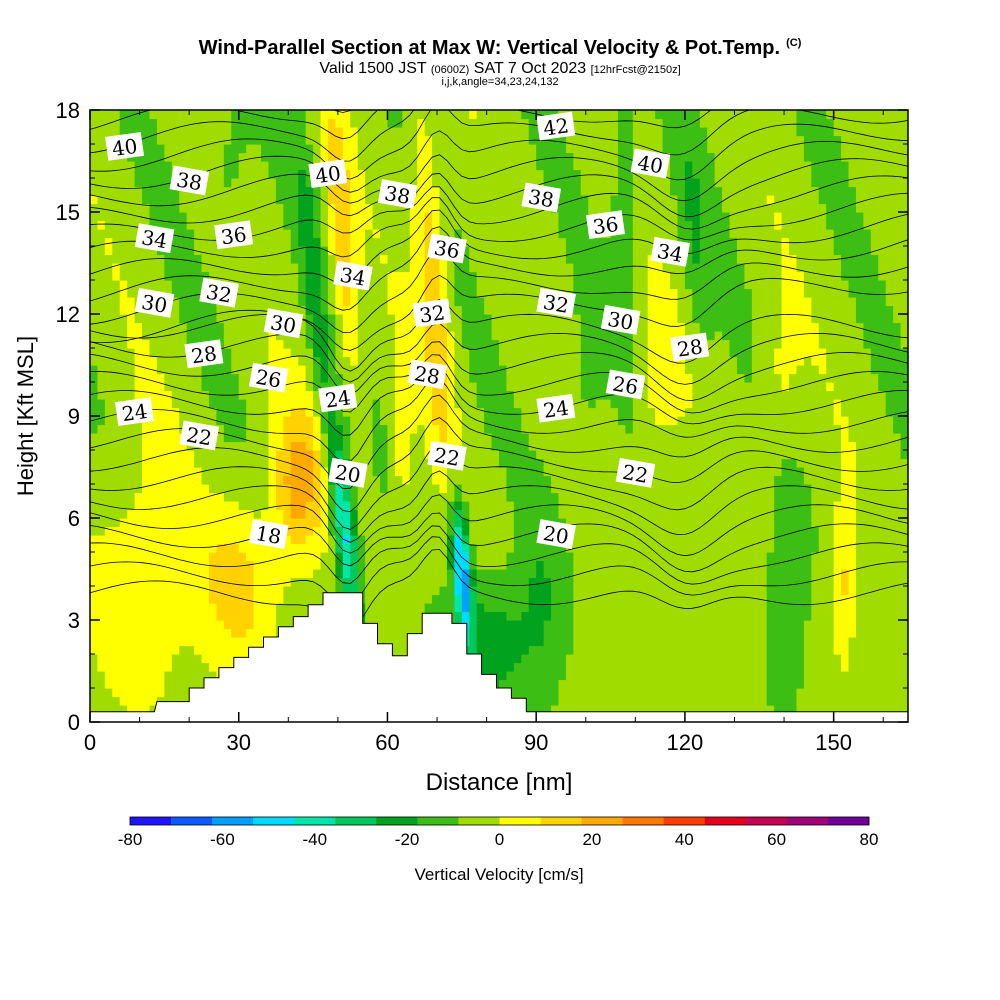  I want to click on y-tick-label: 15, so click(68, 212).